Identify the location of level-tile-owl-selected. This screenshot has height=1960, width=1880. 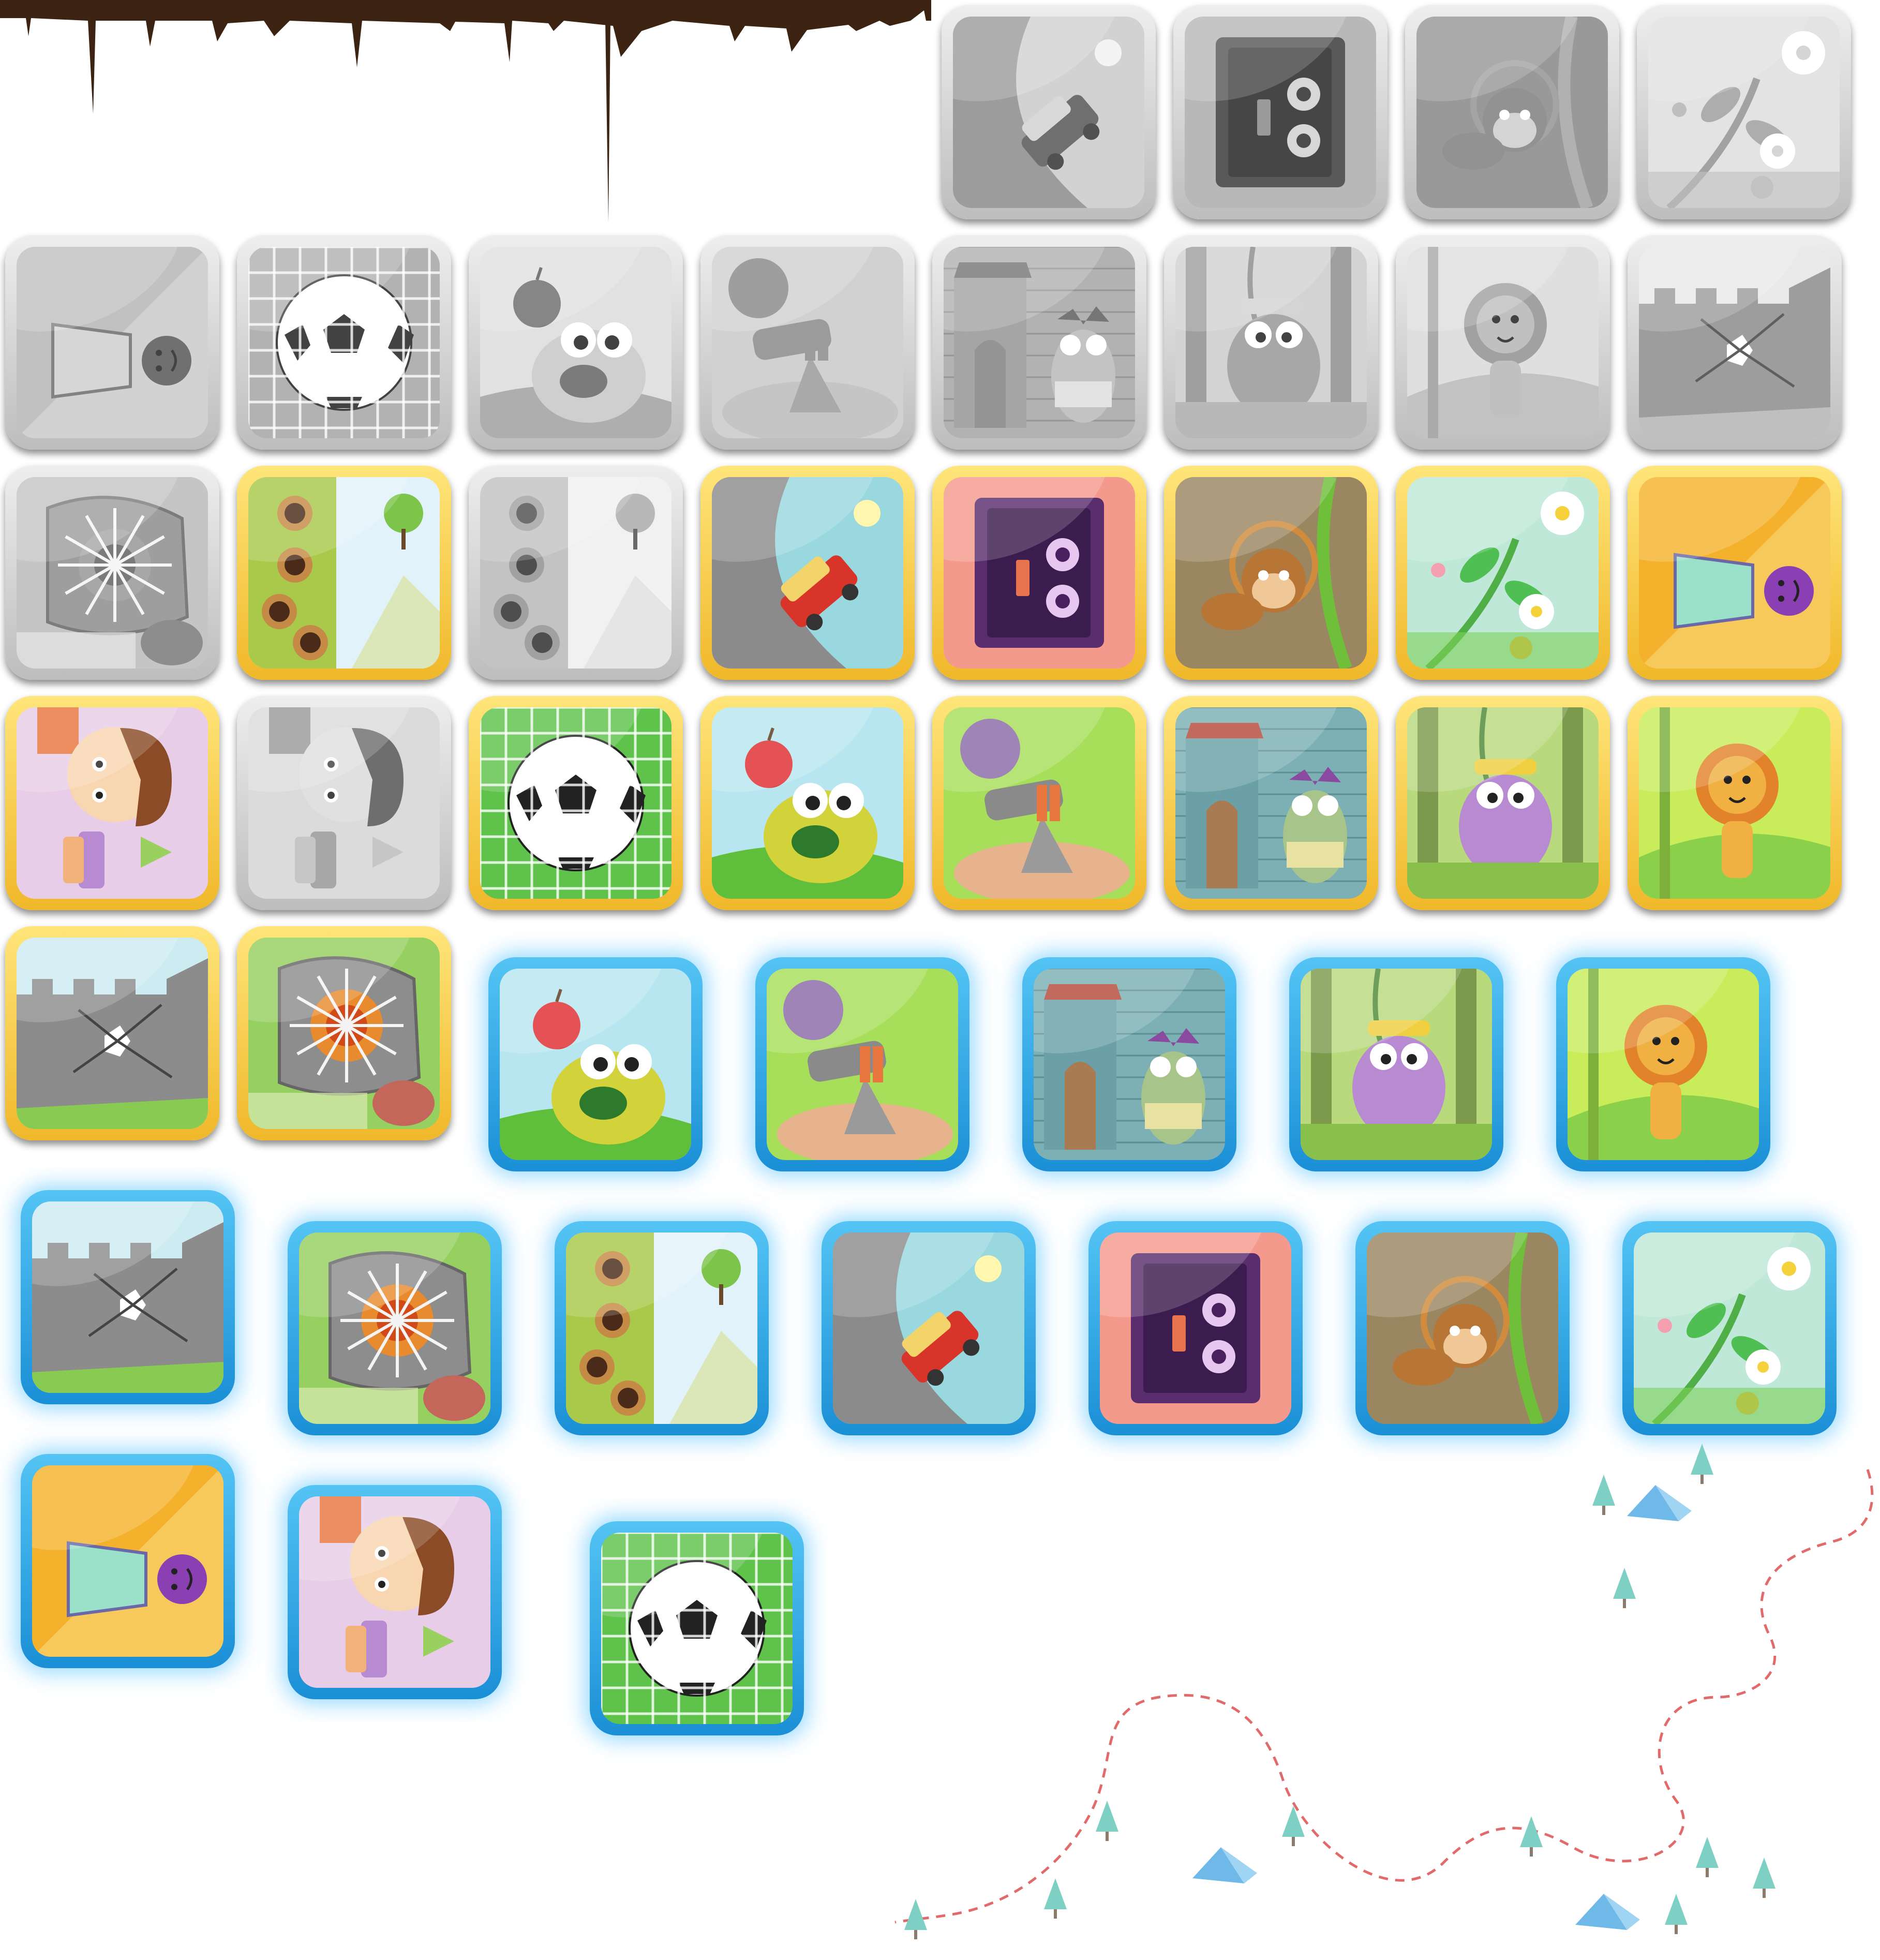
(1129, 1064).